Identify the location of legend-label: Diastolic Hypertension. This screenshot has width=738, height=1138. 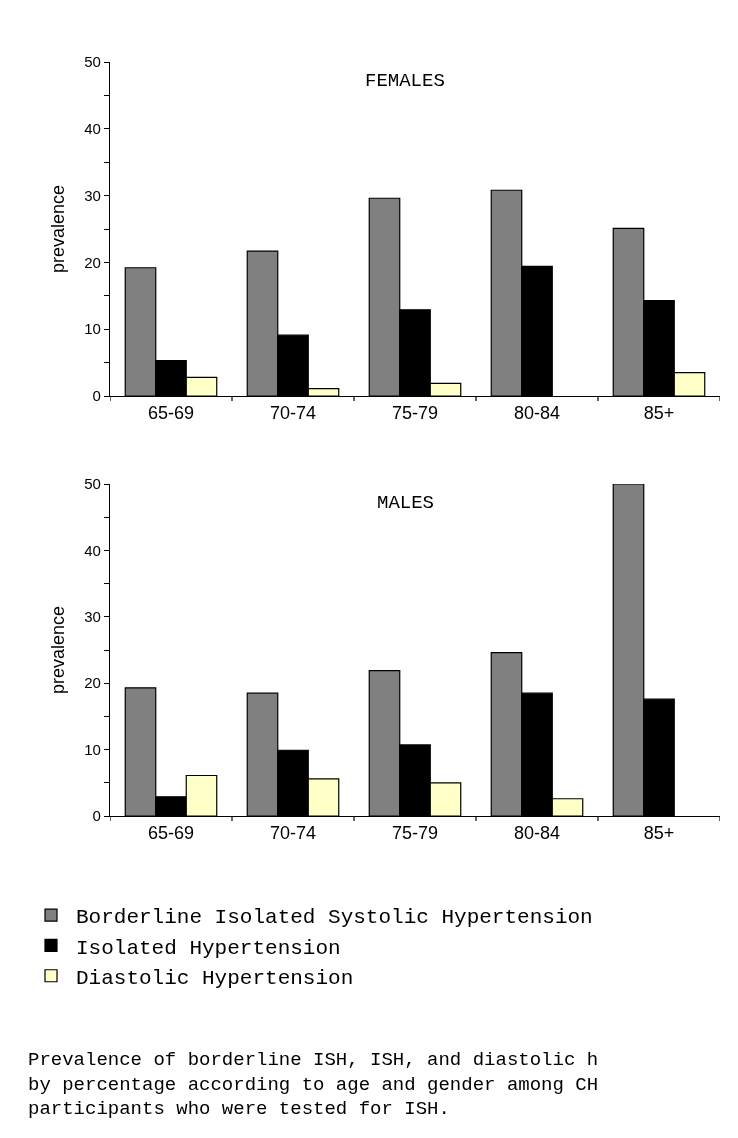
(215, 978).